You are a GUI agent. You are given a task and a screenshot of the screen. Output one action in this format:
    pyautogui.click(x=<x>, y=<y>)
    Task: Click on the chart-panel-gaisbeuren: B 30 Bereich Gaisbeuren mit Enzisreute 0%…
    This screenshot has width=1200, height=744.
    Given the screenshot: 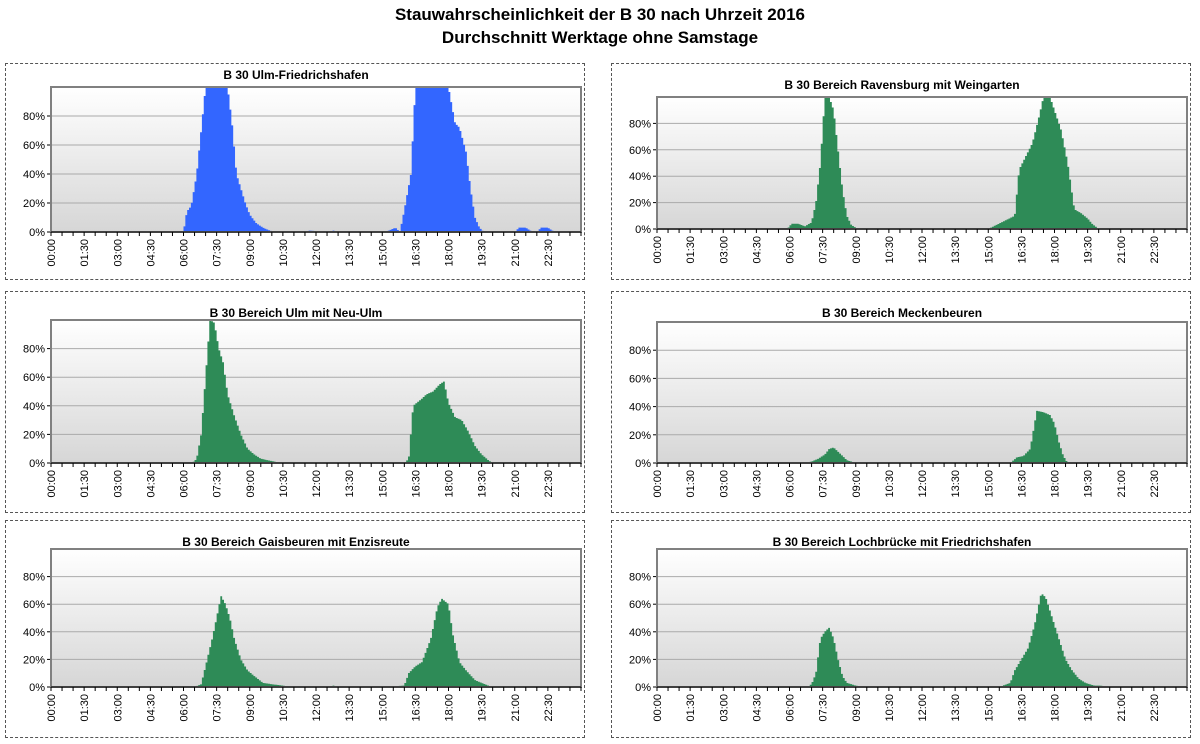 What is the action you would take?
    pyautogui.click(x=295, y=629)
    